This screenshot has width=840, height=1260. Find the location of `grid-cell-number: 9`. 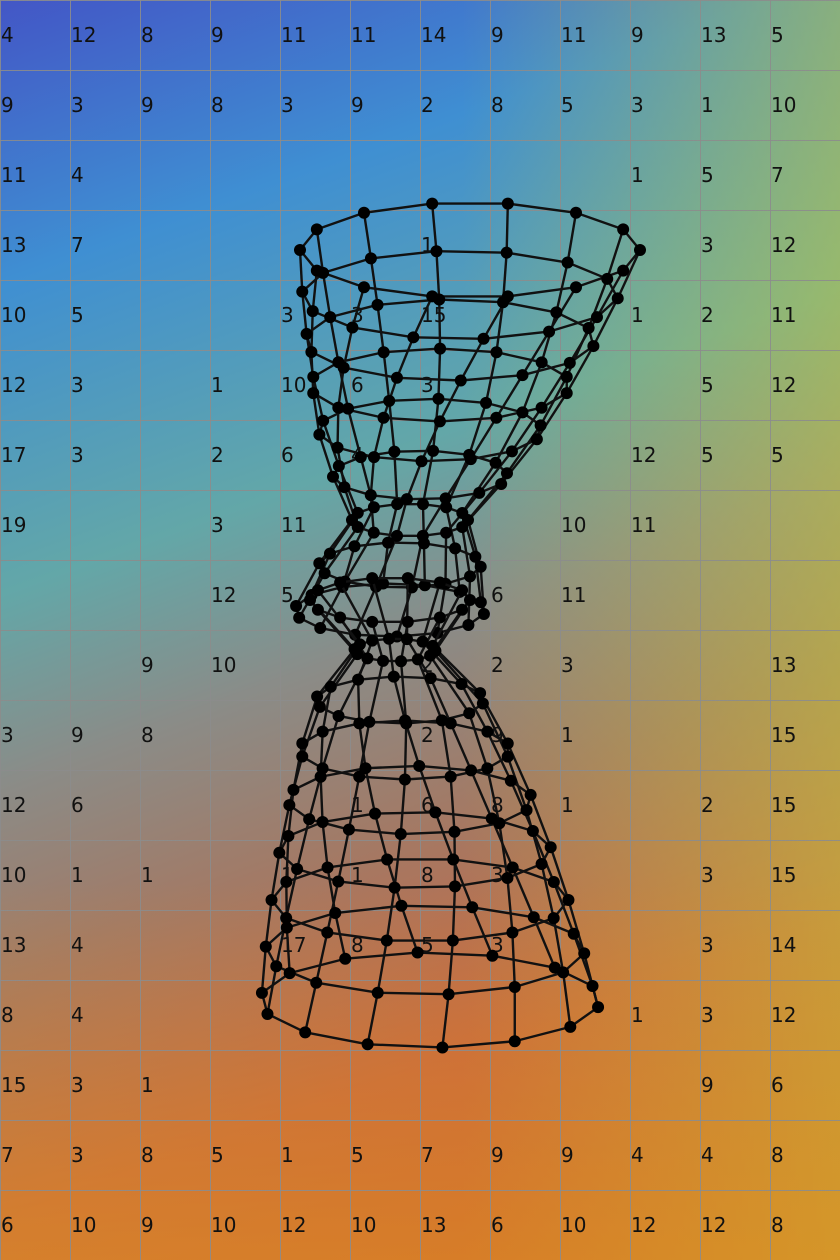

grid-cell-number: 9 is located at coordinates (7, 105).